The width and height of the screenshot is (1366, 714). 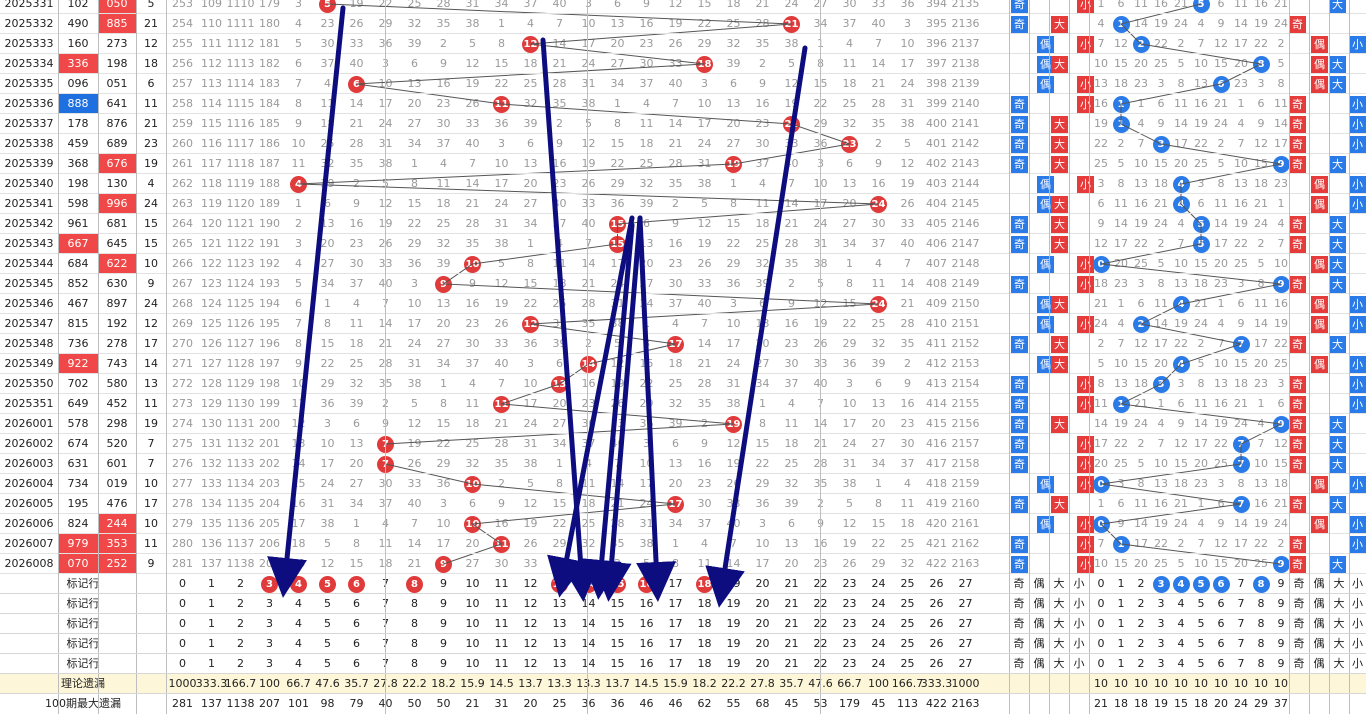 What do you see at coordinates (1019, 104) in the screenshot?
I see `parity-tag: 奇` at bounding box center [1019, 104].